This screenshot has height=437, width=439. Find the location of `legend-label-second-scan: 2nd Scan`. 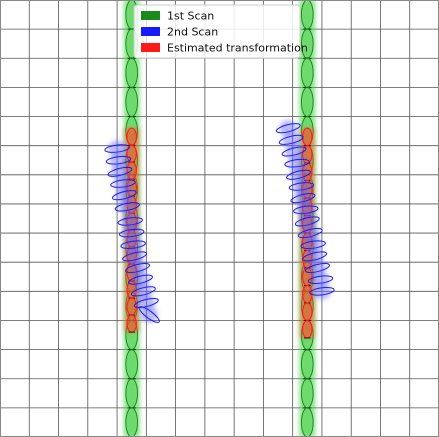

legend-label-second-scan: 2nd Scan is located at coordinates (192, 32).